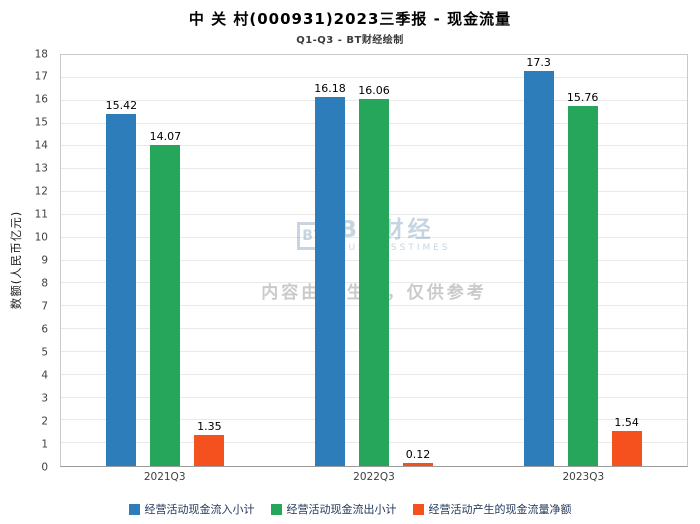  Describe the element at coordinates (44, 397) in the screenshot. I see `y-tick-label: 3` at that location.